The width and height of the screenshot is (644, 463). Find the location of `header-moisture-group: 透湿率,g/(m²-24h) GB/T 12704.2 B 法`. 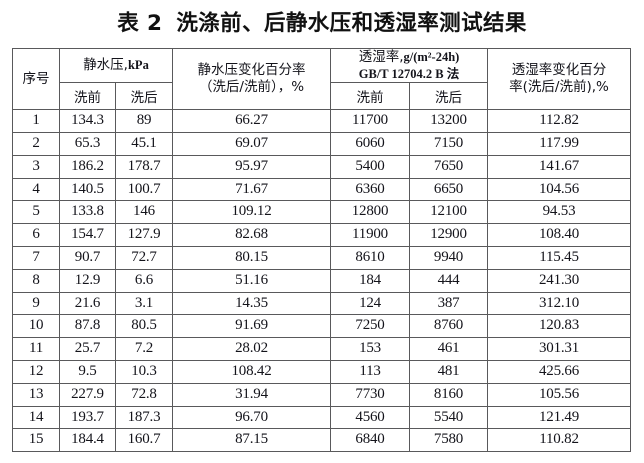

header-moisture-group: 透湿率,g/(m²-24h) GB/T 12704.2 B 法 is located at coordinates (409, 65).